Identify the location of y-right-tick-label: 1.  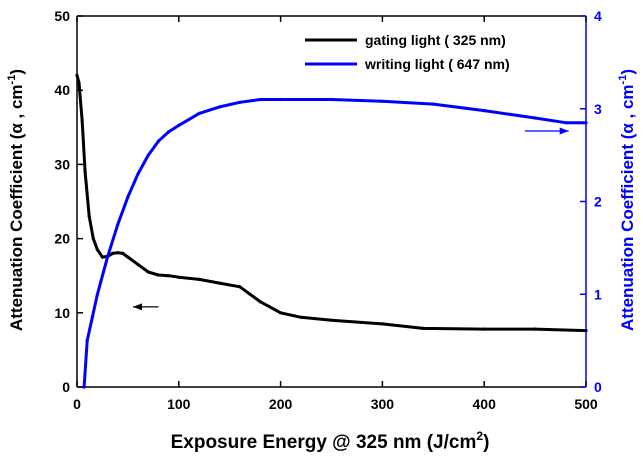
(598, 294).